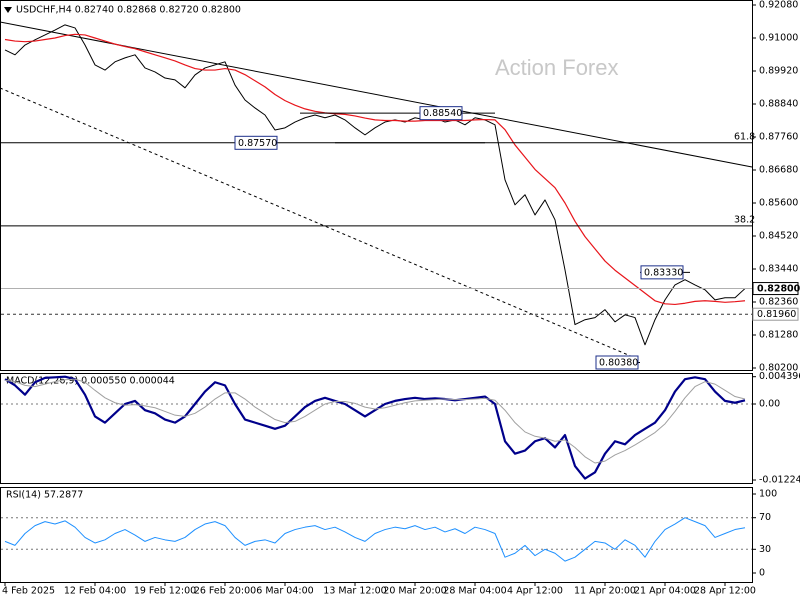 The width and height of the screenshot is (800, 600). What do you see at coordinates (744, 136) in the screenshot?
I see `fib-label: 61.8` at bounding box center [744, 136].